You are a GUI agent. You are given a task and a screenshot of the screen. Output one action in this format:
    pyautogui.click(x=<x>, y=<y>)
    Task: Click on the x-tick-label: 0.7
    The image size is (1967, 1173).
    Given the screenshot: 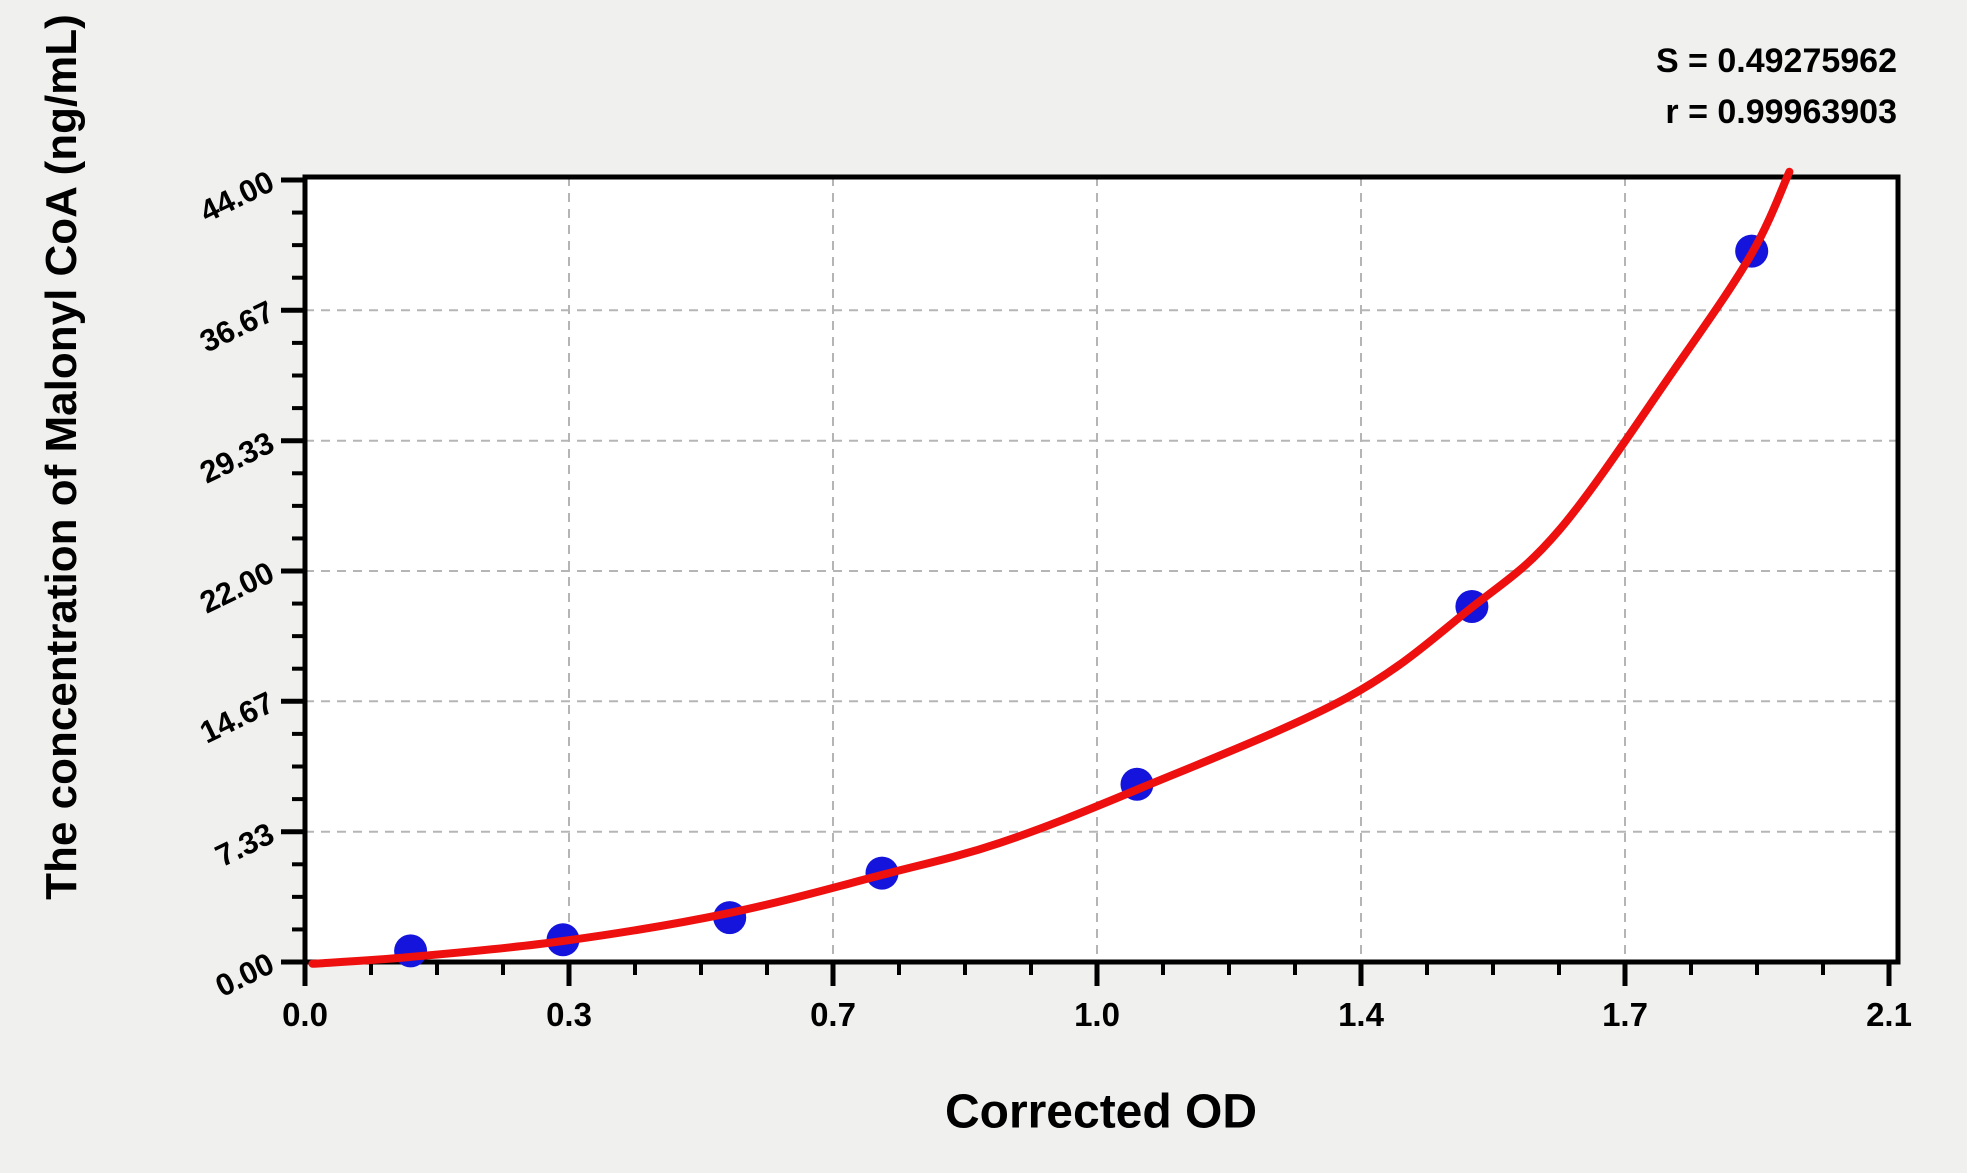 What is the action you would take?
    pyautogui.click(x=833, y=1014)
    